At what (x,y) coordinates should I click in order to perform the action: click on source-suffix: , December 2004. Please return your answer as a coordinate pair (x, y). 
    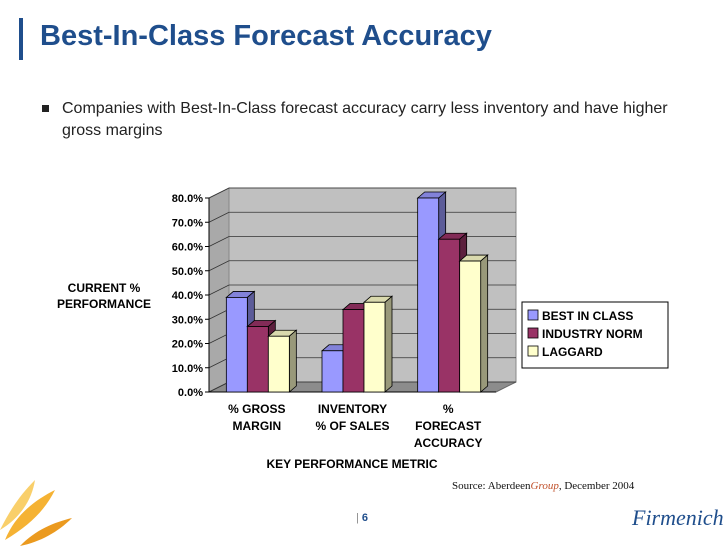
    Looking at the image, I should click on (596, 486).